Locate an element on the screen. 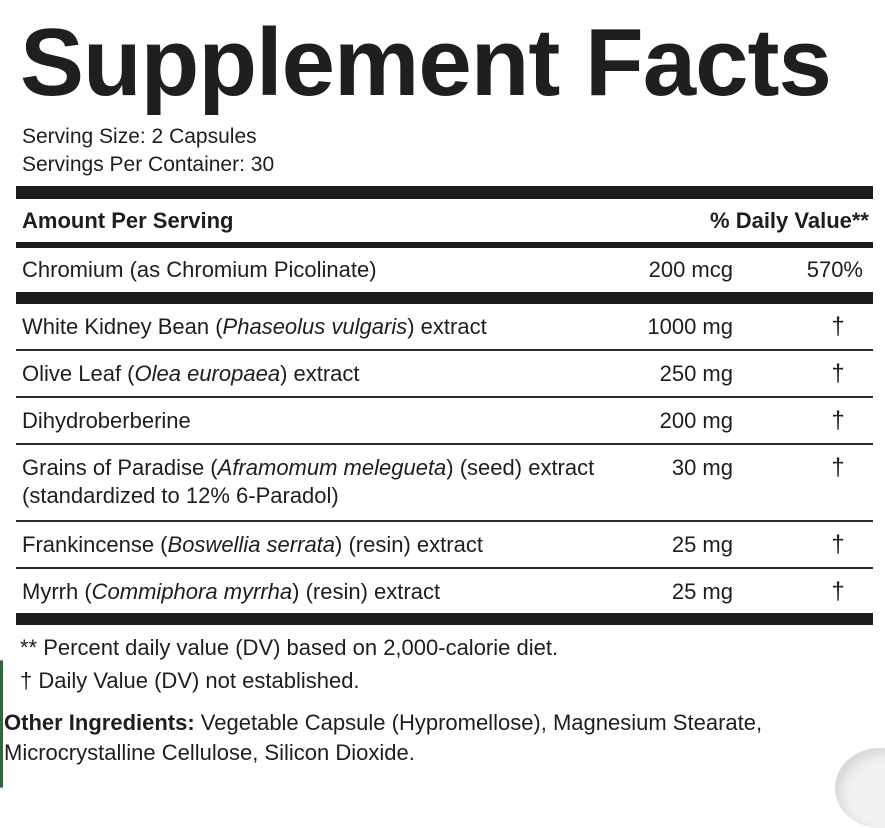  serving-size: Serving Size: 2 Capsules is located at coordinates (139, 136).